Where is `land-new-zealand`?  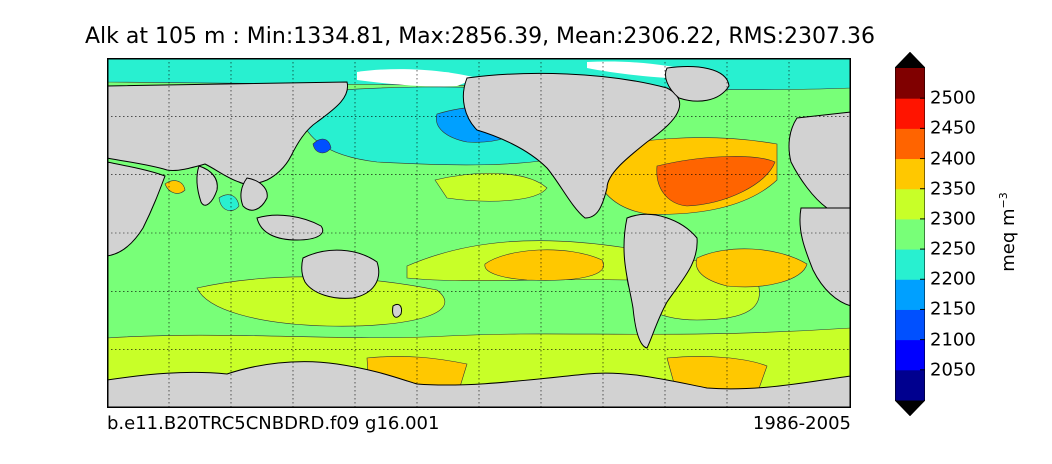
land-new-zealand is located at coordinates (397, 310).